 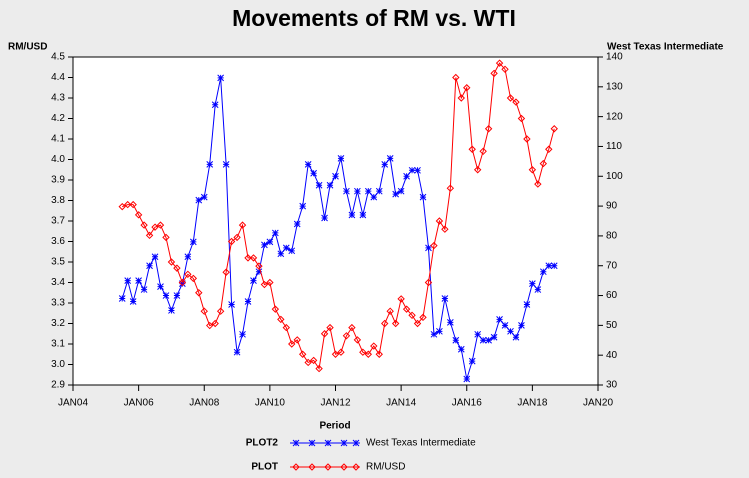 What do you see at coordinates (335, 403) in the screenshot?
I see `x-tick-label: JAN12` at bounding box center [335, 403].